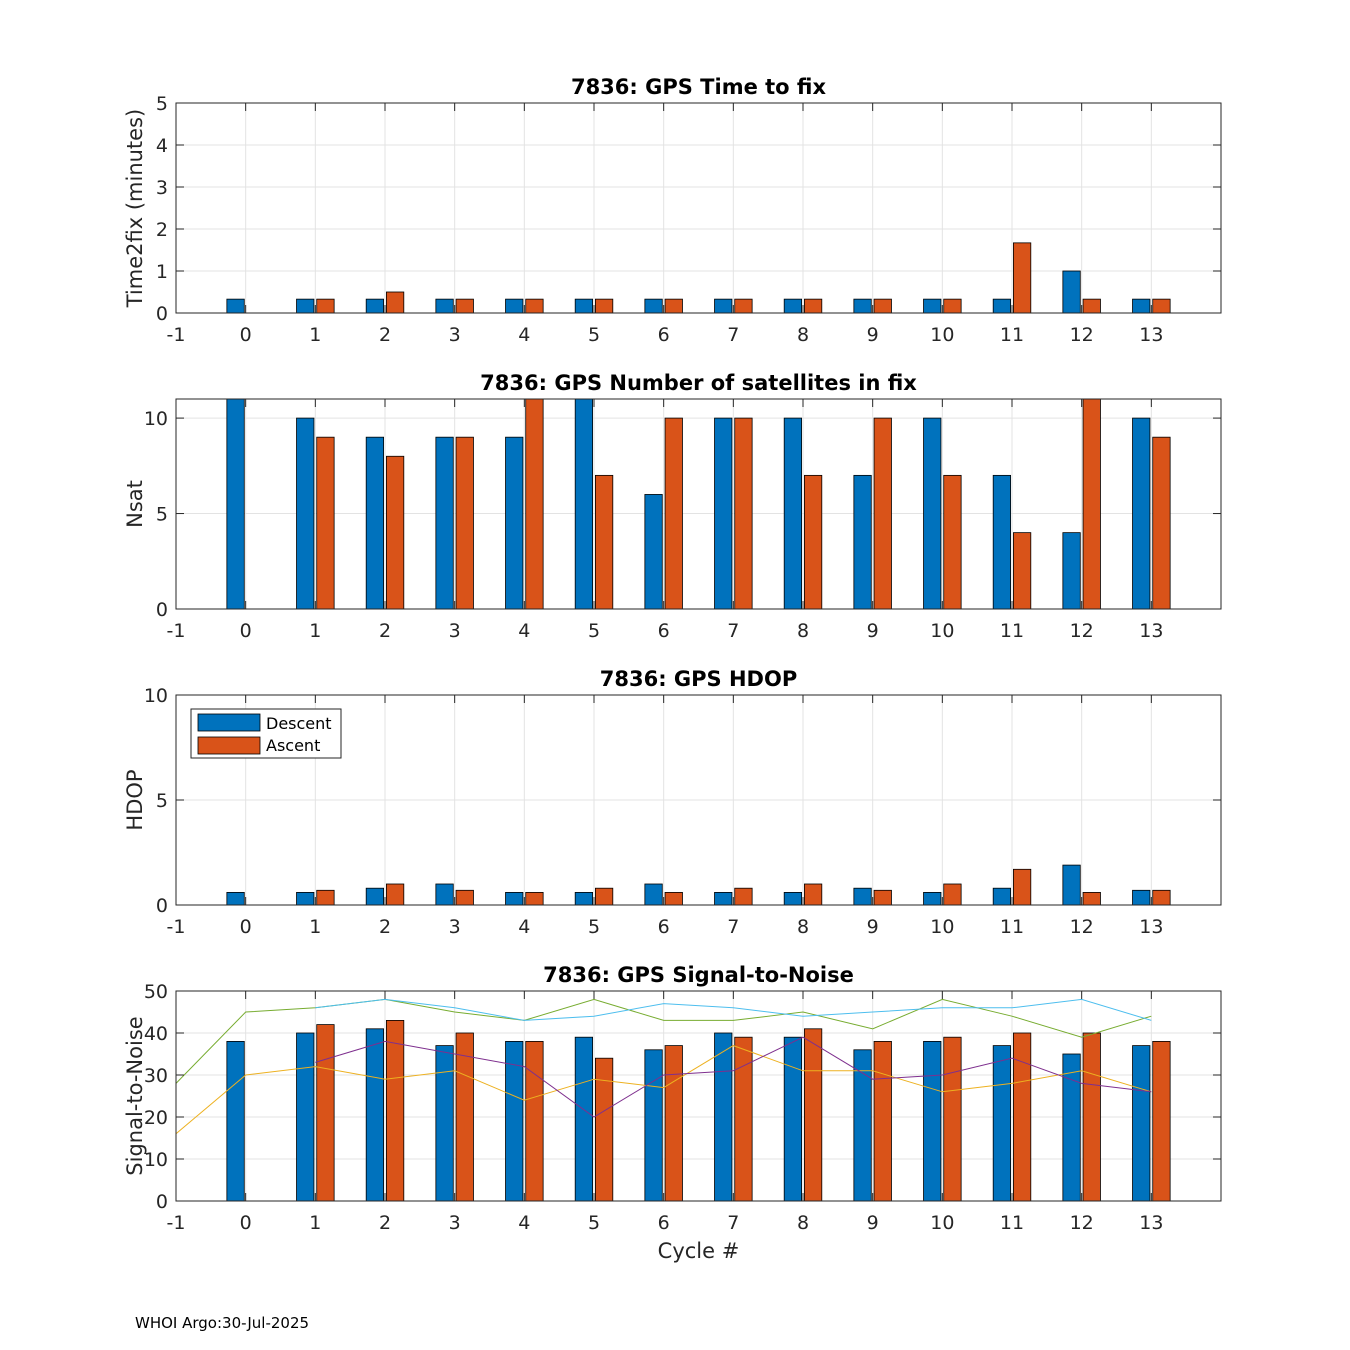 The width and height of the screenshot is (1350, 1350). Describe the element at coordinates (162, 515) in the screenshot. I see `y-tick-label: 5` at that location.